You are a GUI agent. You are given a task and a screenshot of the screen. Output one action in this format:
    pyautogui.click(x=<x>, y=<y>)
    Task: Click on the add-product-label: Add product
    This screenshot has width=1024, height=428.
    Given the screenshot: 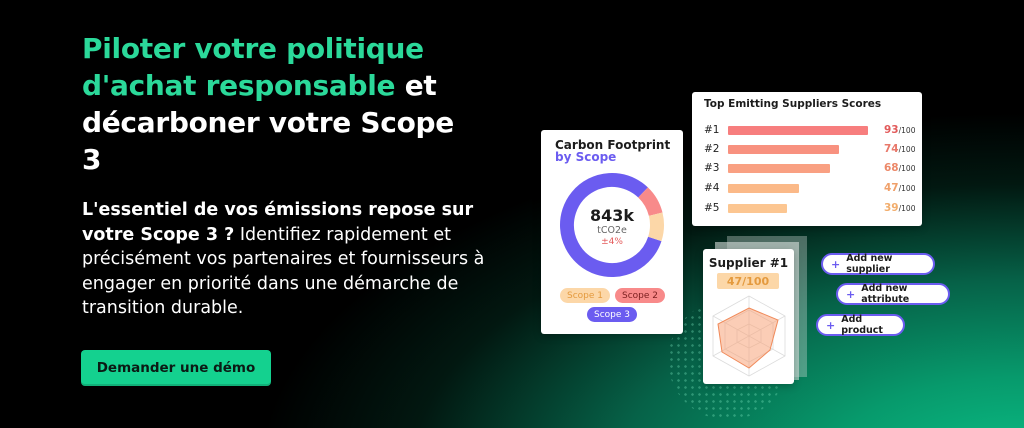 What is the action you would take?
    pyautogui.click(x=862, y=325)
    